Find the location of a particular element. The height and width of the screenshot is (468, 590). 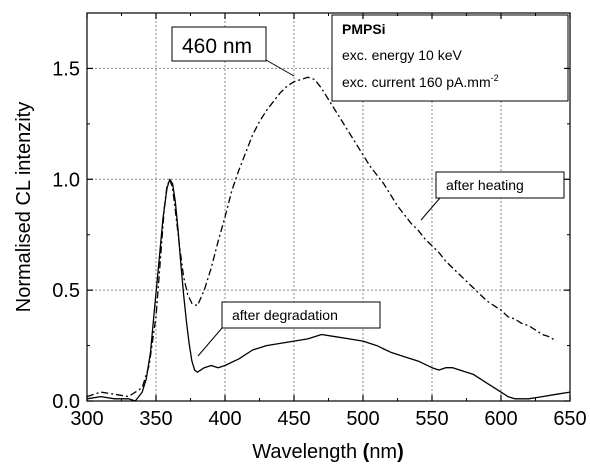

x-axis-title-close-paren: ) is located at coordinates (400, 452).